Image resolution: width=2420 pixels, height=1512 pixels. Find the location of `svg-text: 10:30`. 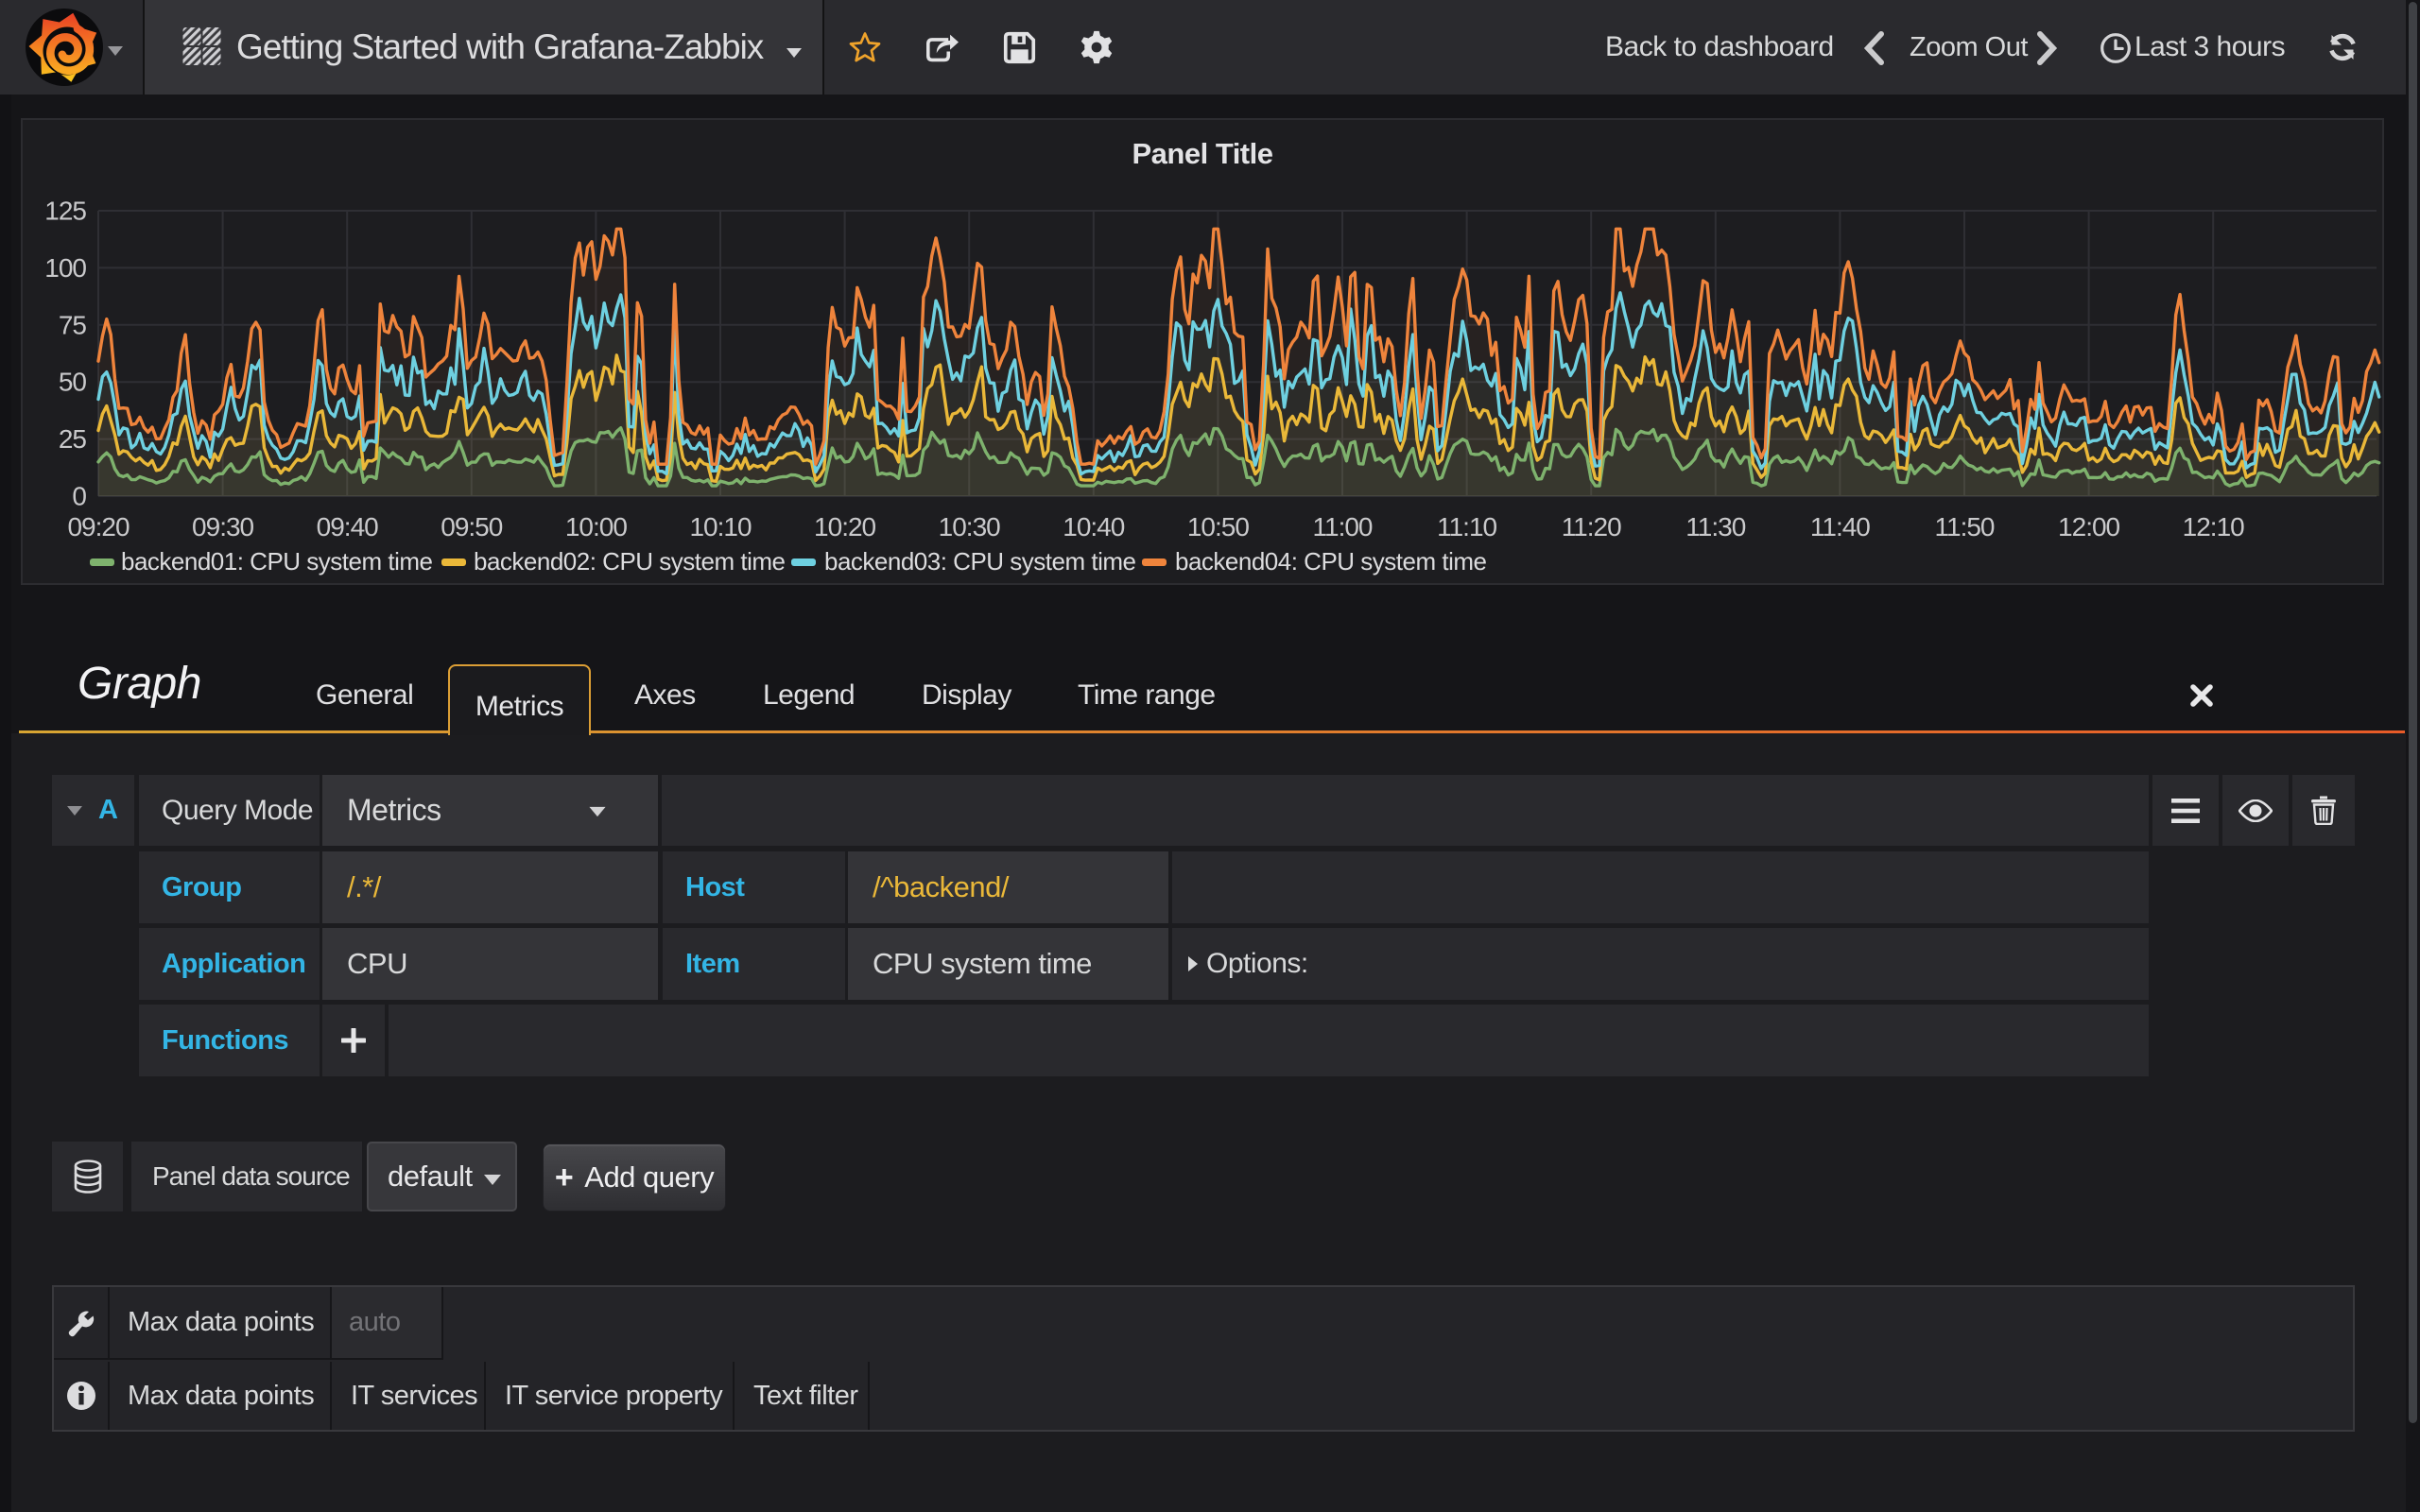

svg-text: 10:30 is located at coordinates (970, 526).